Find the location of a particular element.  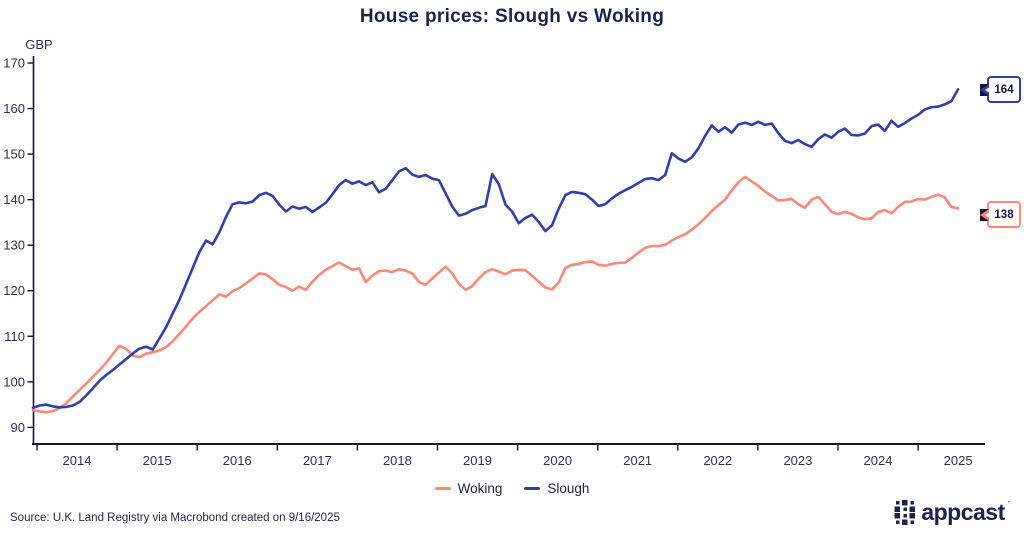

x-tick-label: 2023 is located at coordinates (797, 460).